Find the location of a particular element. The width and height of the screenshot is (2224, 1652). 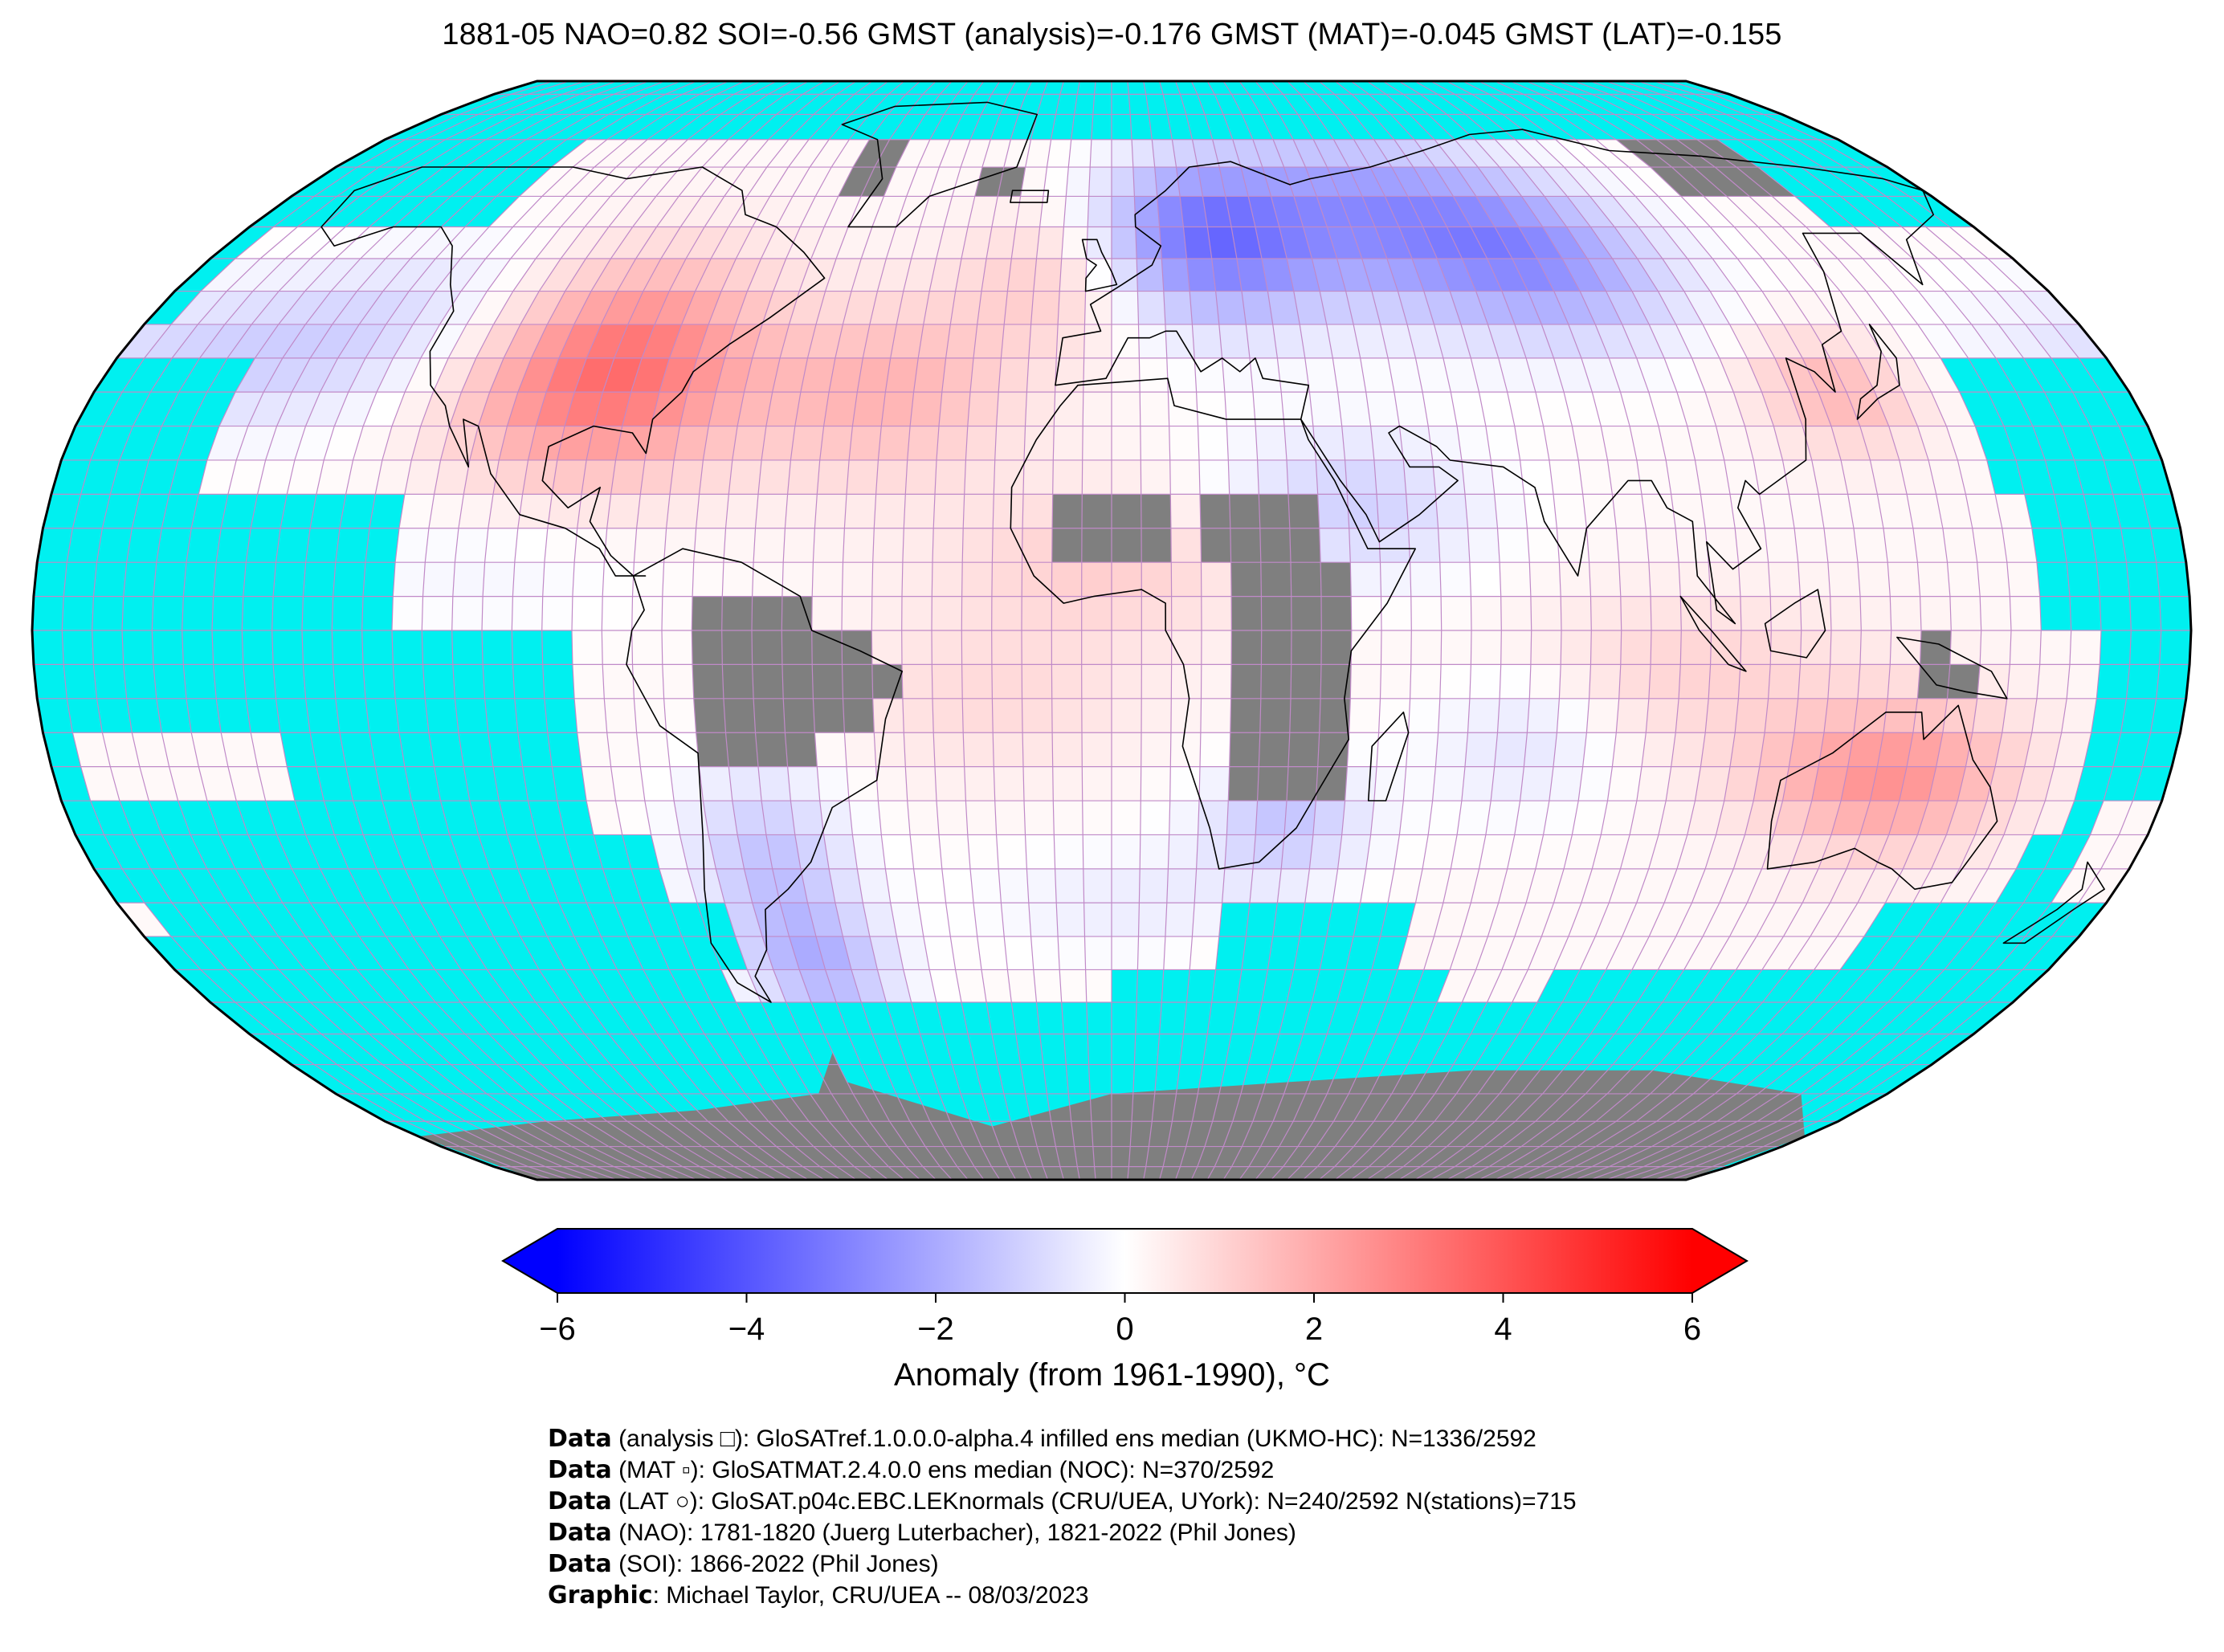

colorbar-gradient is located at coordinates (1124, 1261).